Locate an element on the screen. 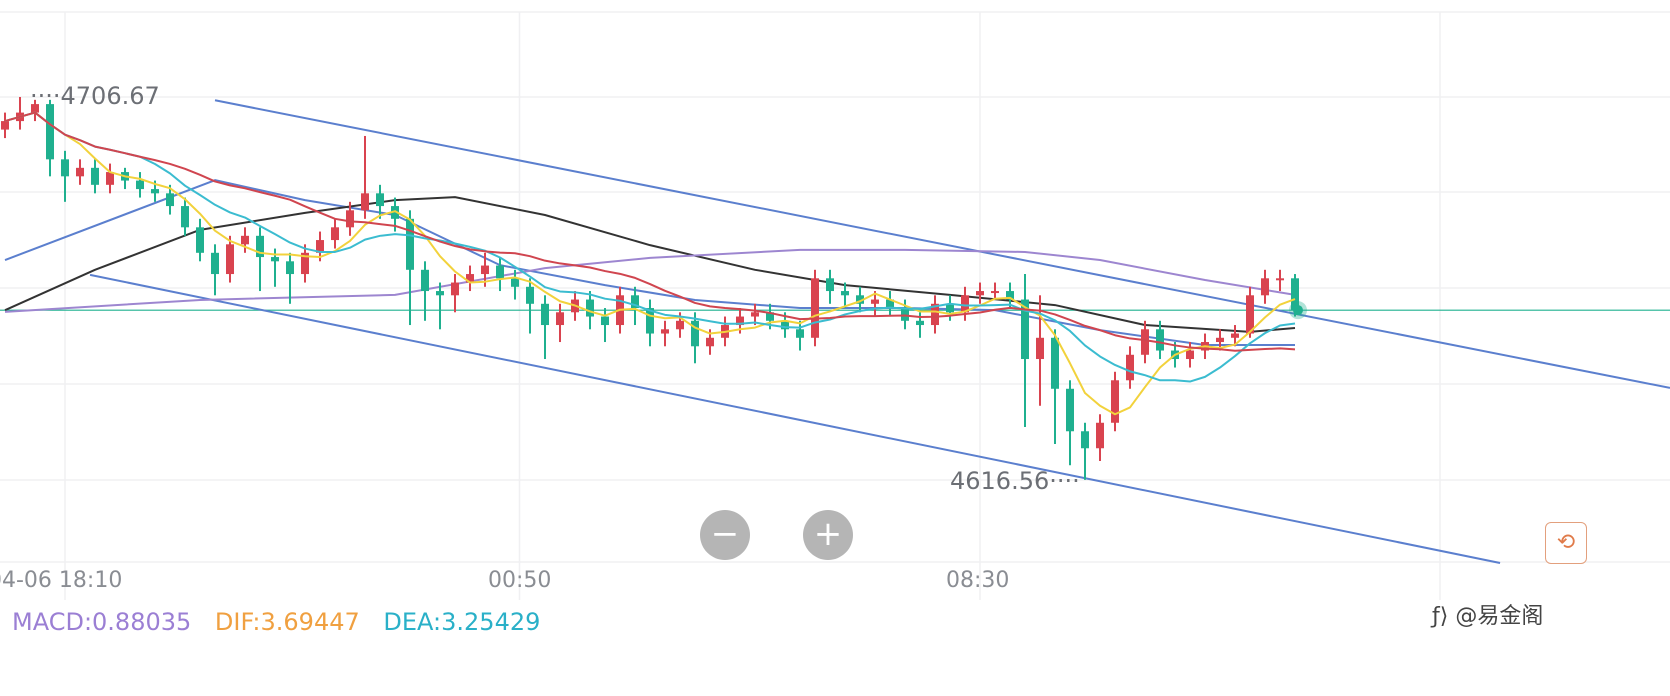 The image size is (1670, 696). dif-value: DIF:3.69447 is located at coordinates (287, 622).